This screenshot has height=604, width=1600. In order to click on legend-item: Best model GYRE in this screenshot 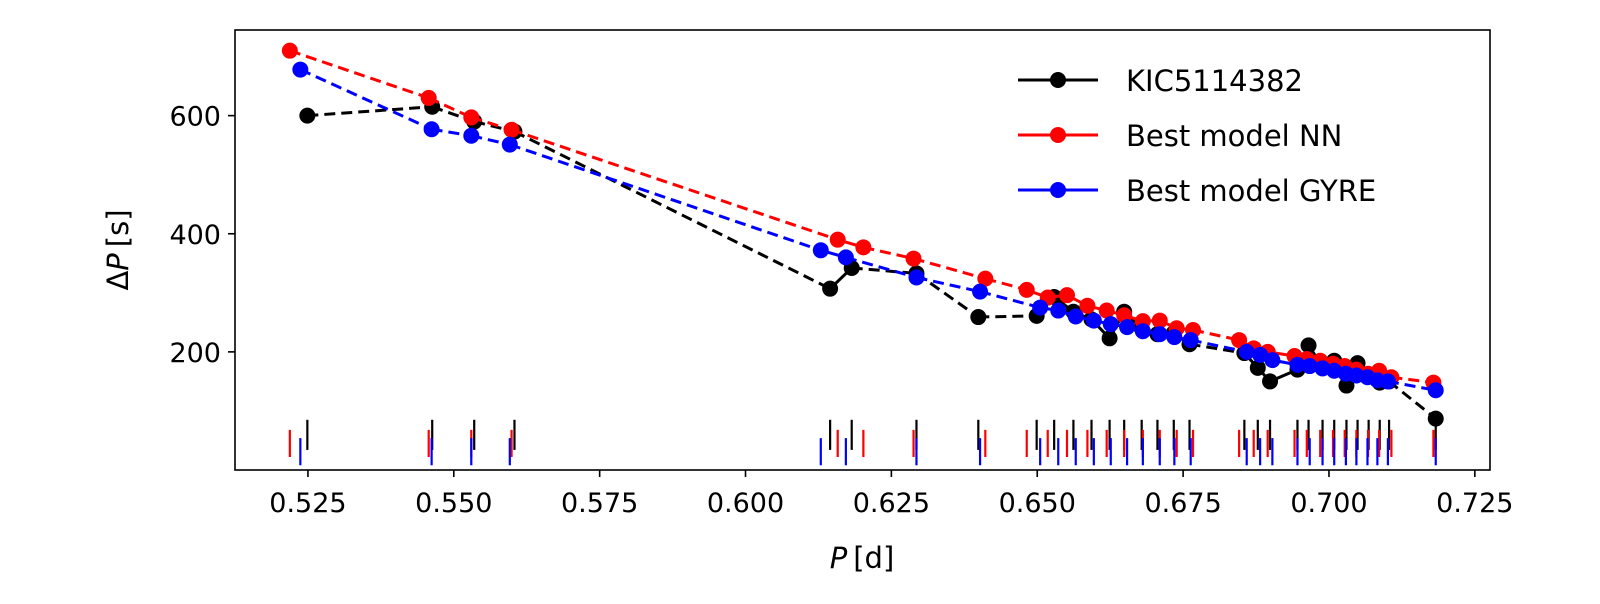, I will do `click(1197, 191)`.